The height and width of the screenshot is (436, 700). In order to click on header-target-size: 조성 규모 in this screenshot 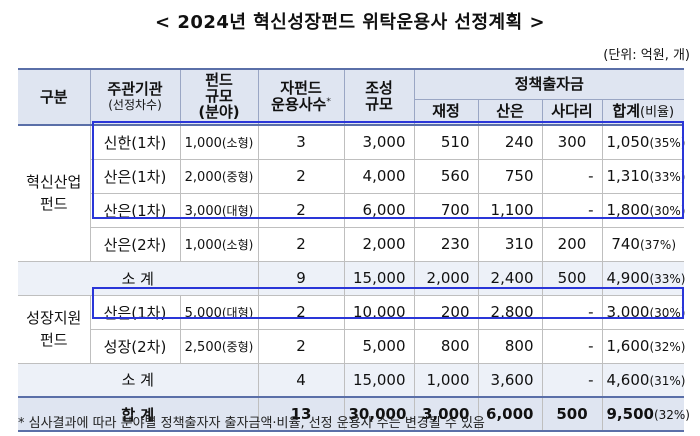, I will do `click(378, 97)`.